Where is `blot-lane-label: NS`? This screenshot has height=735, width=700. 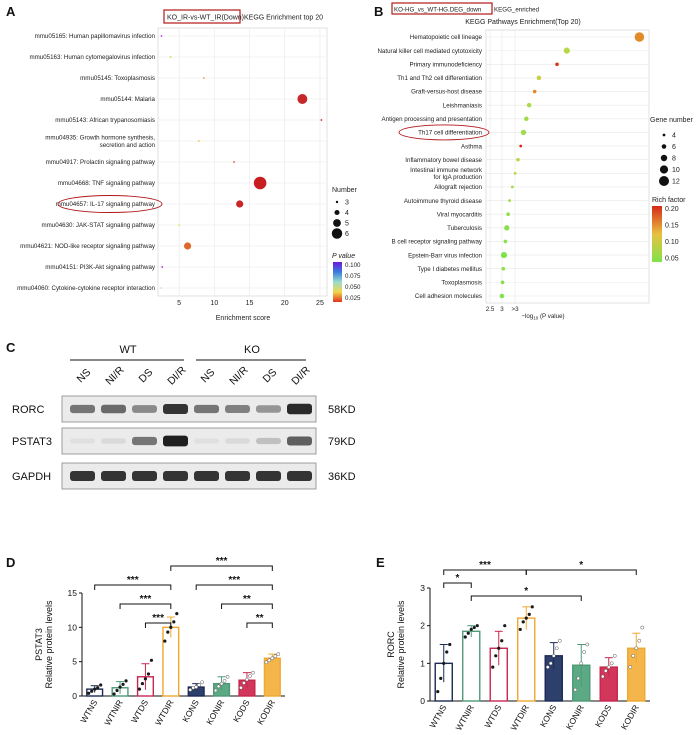 blot-lane-label: NS is located at coordinates (207, 375).